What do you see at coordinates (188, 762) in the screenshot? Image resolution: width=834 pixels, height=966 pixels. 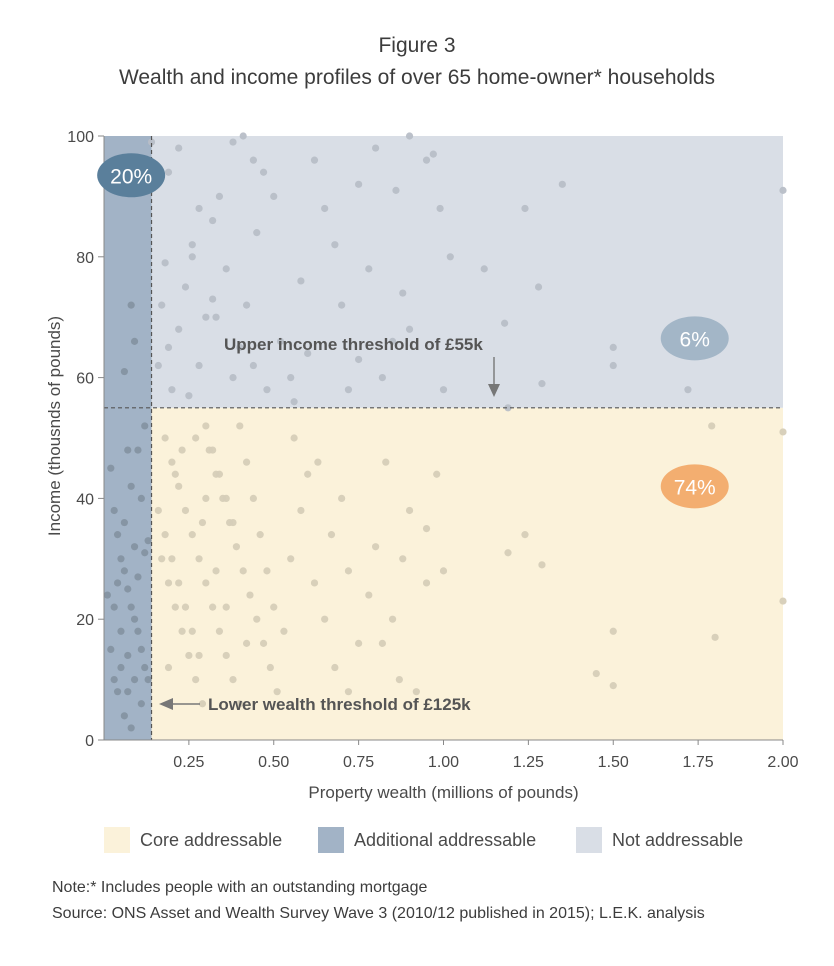 I see `x-tick-label: 0.25` at bounding box center [188, 762].